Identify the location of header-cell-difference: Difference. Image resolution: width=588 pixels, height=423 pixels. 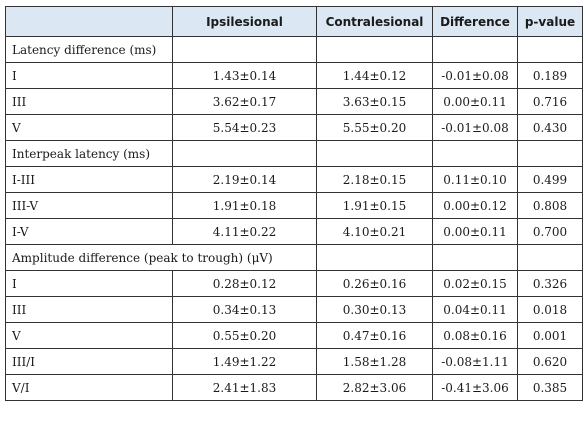
(475, 21).